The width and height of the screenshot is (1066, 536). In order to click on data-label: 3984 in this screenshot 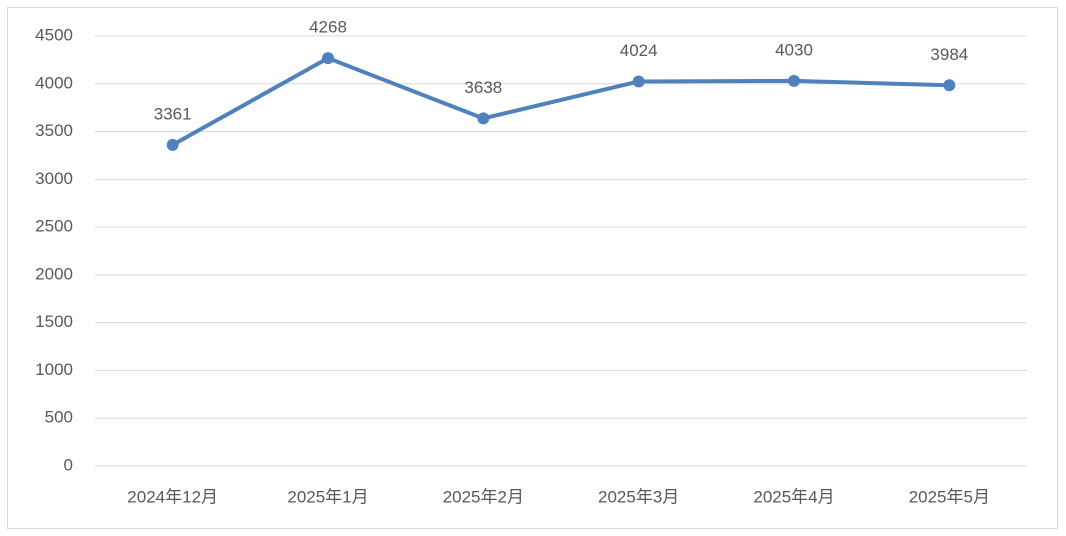, I will do `click(949, 54)`.